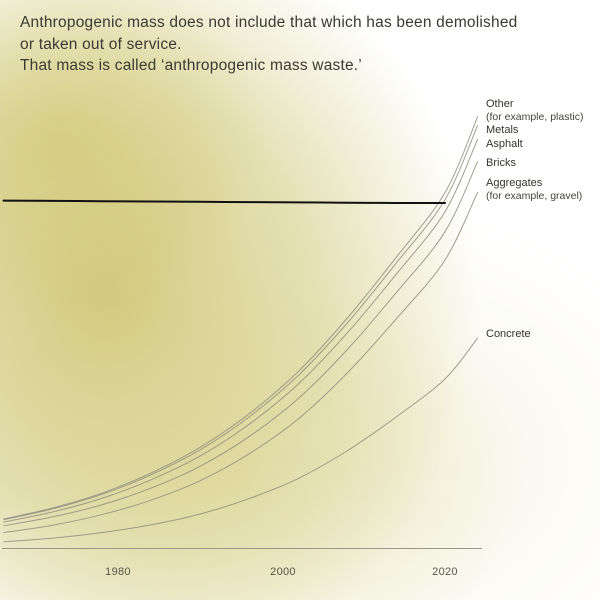 This screenshot has width=600, height=600. I want to click on annotation-line: or taken out of service., so click(101, 44).